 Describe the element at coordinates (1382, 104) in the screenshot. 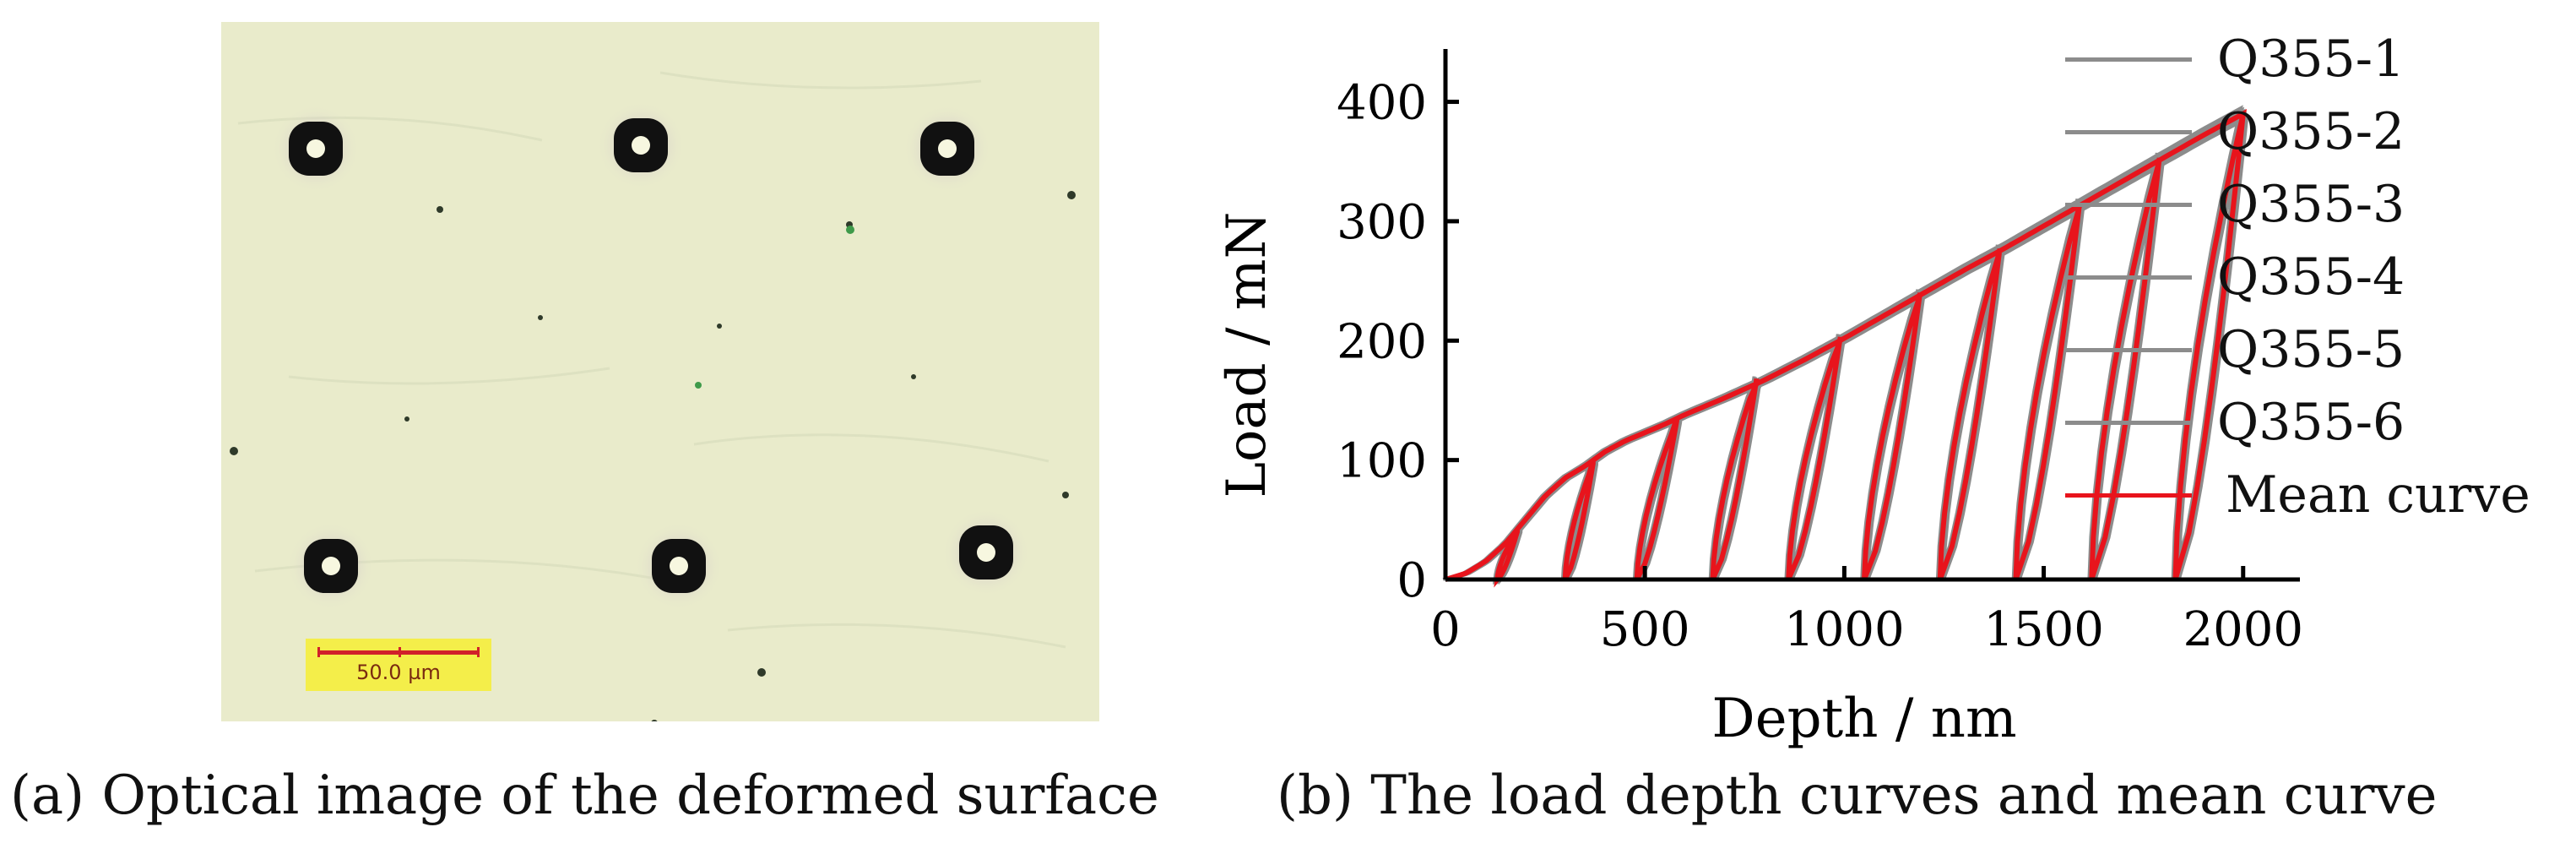

I see `y-tick-label: 400` at that location.